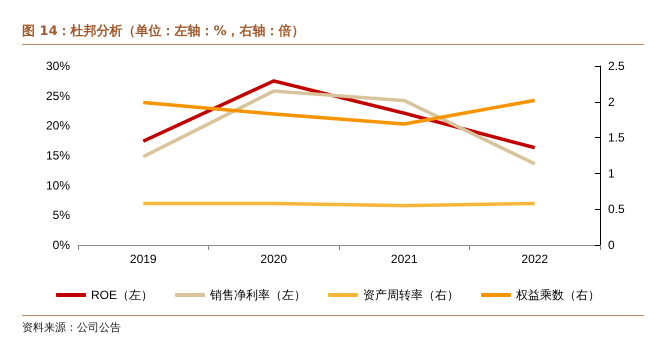 This screenshot has width=656, height=342. What do you see at coordinates (611, 101) in the screenshot?
I see `y2-tick-label: 2` at bounding box center [611, 101].